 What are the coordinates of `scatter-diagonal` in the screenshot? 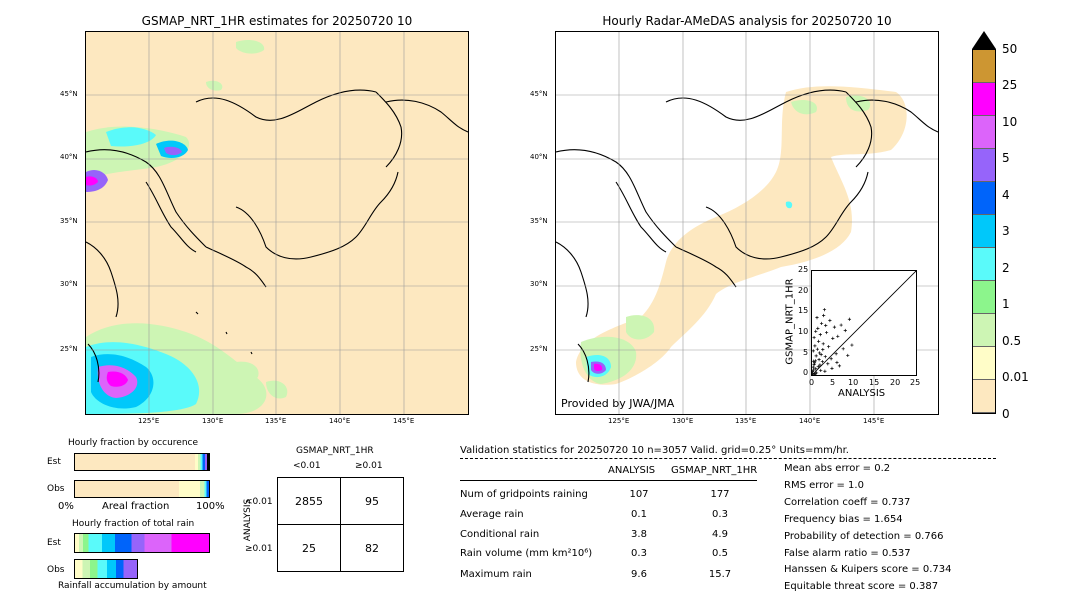 It's located at (864, 323).